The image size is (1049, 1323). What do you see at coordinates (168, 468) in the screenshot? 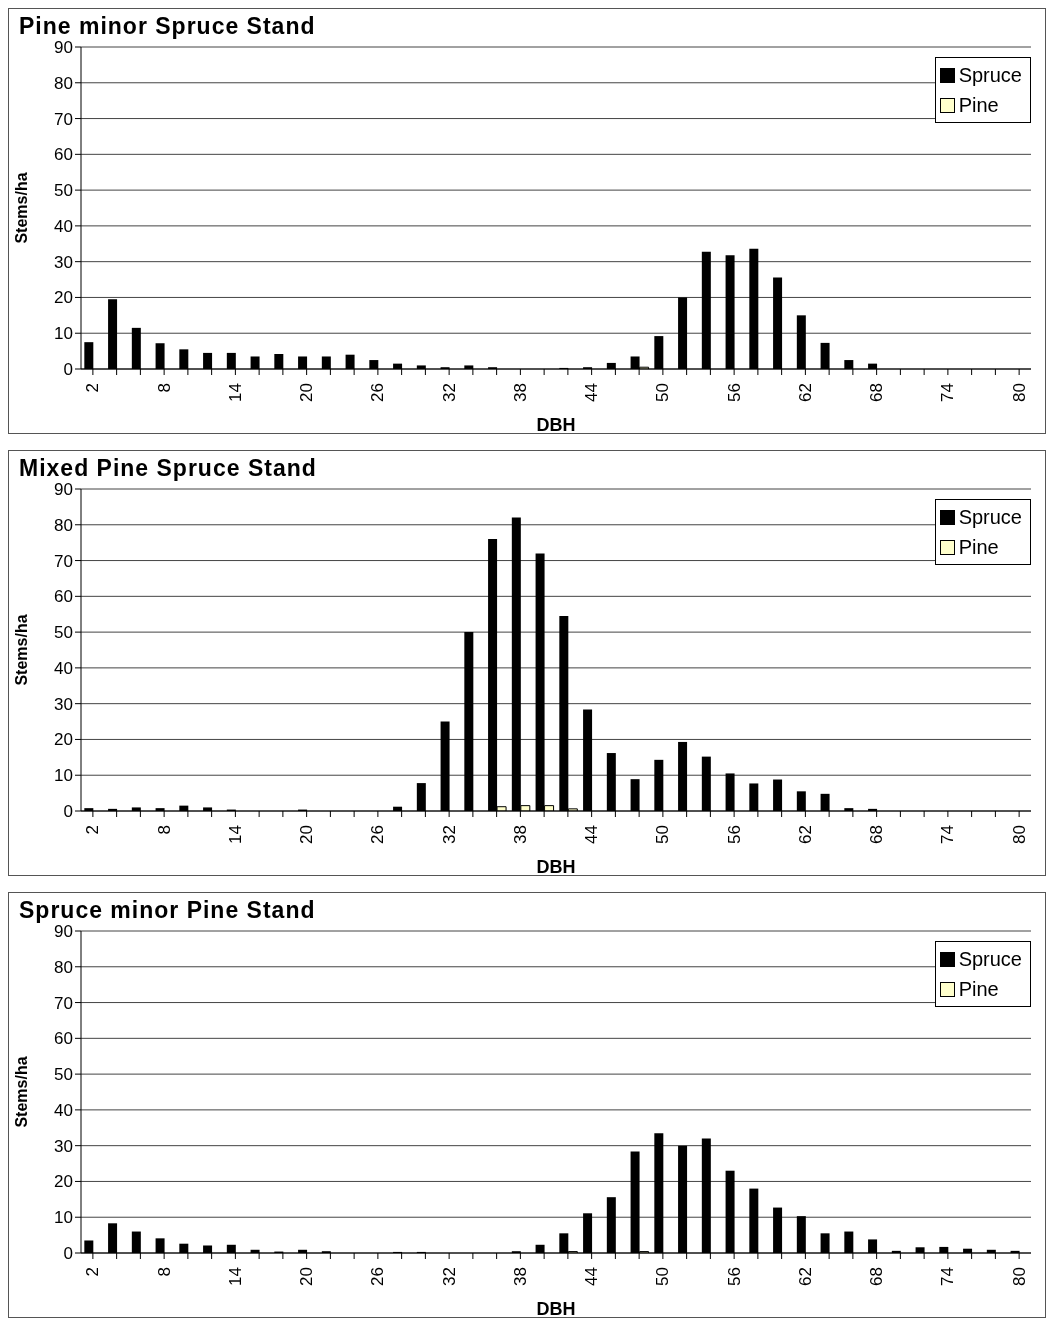
I see `chart-title: Mixed Pine Spruce Stand` at bounding box center [168, 468].